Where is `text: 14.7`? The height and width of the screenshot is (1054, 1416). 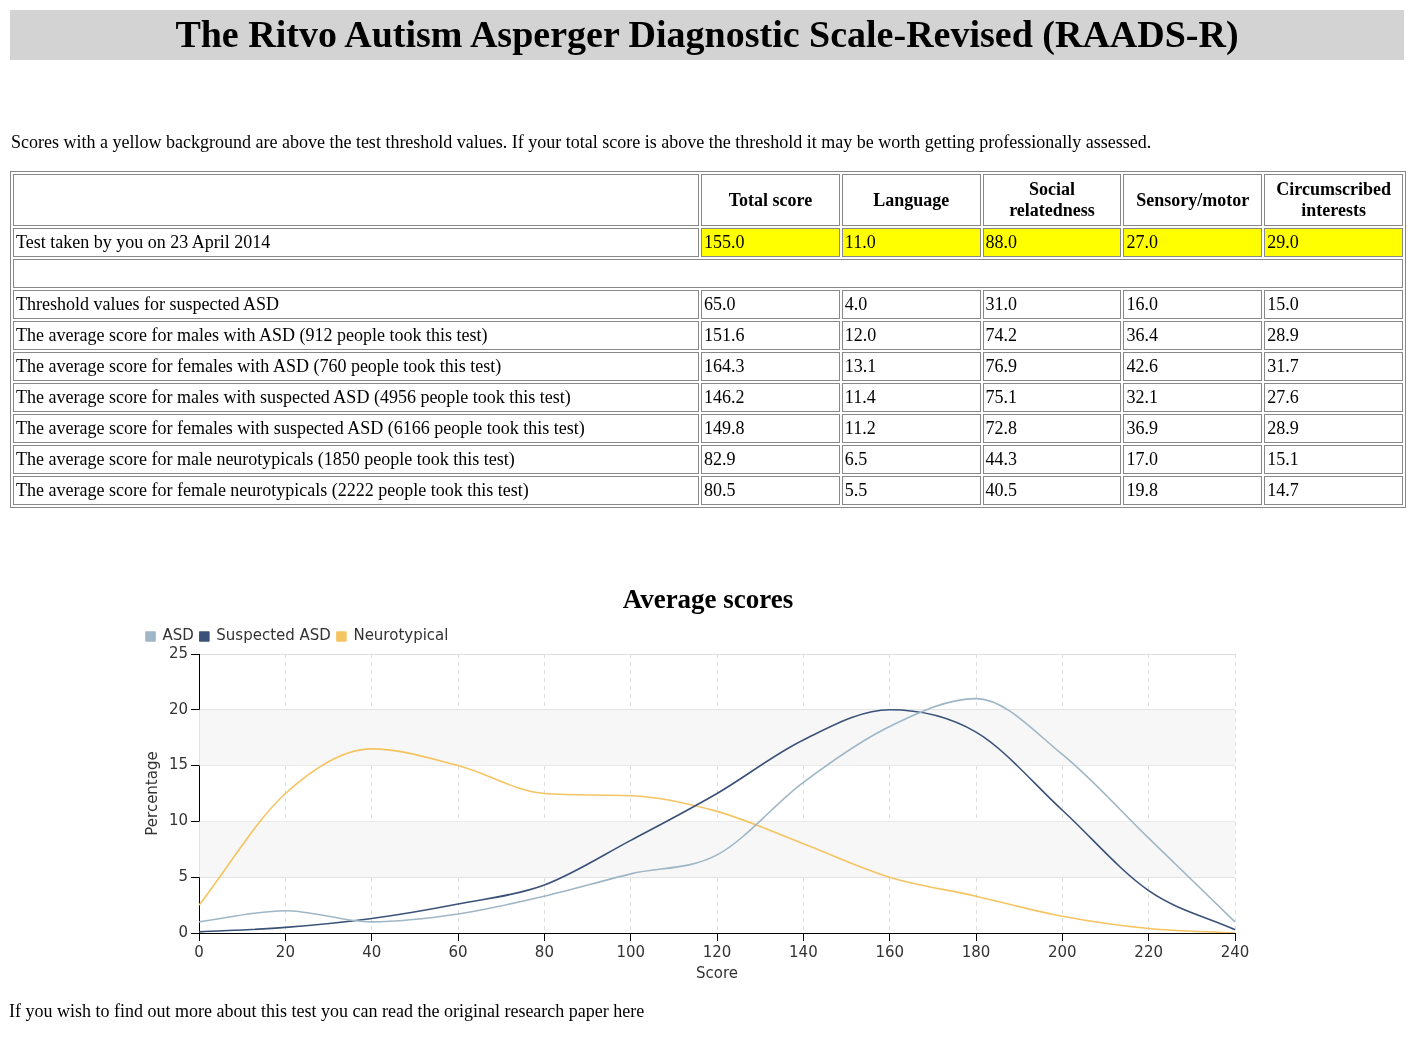 text: 14.7 is located at coordinates (1283, 490).